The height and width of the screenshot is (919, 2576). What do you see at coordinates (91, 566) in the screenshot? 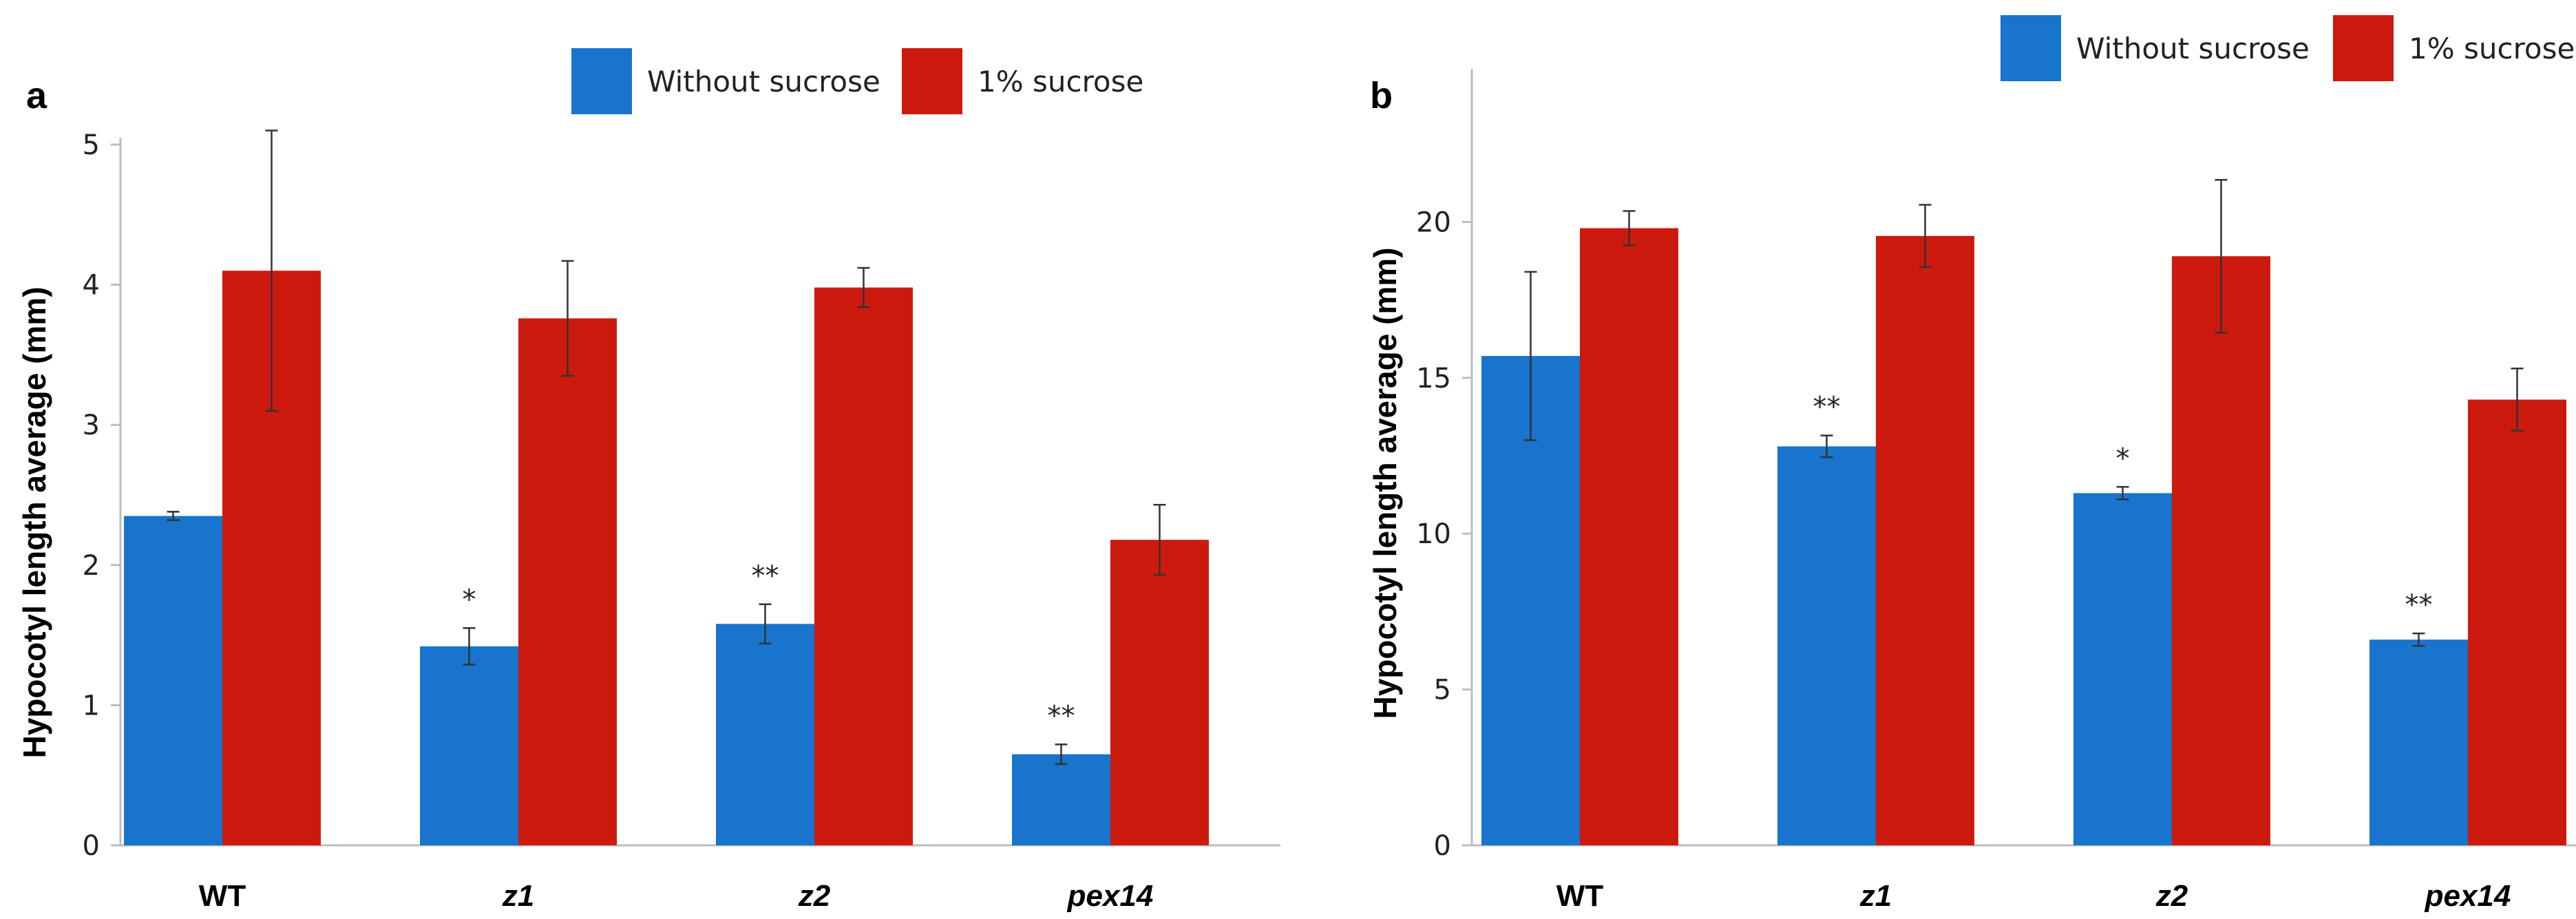
I see `y-tick-label: 2` at bounding box center [91, 566].